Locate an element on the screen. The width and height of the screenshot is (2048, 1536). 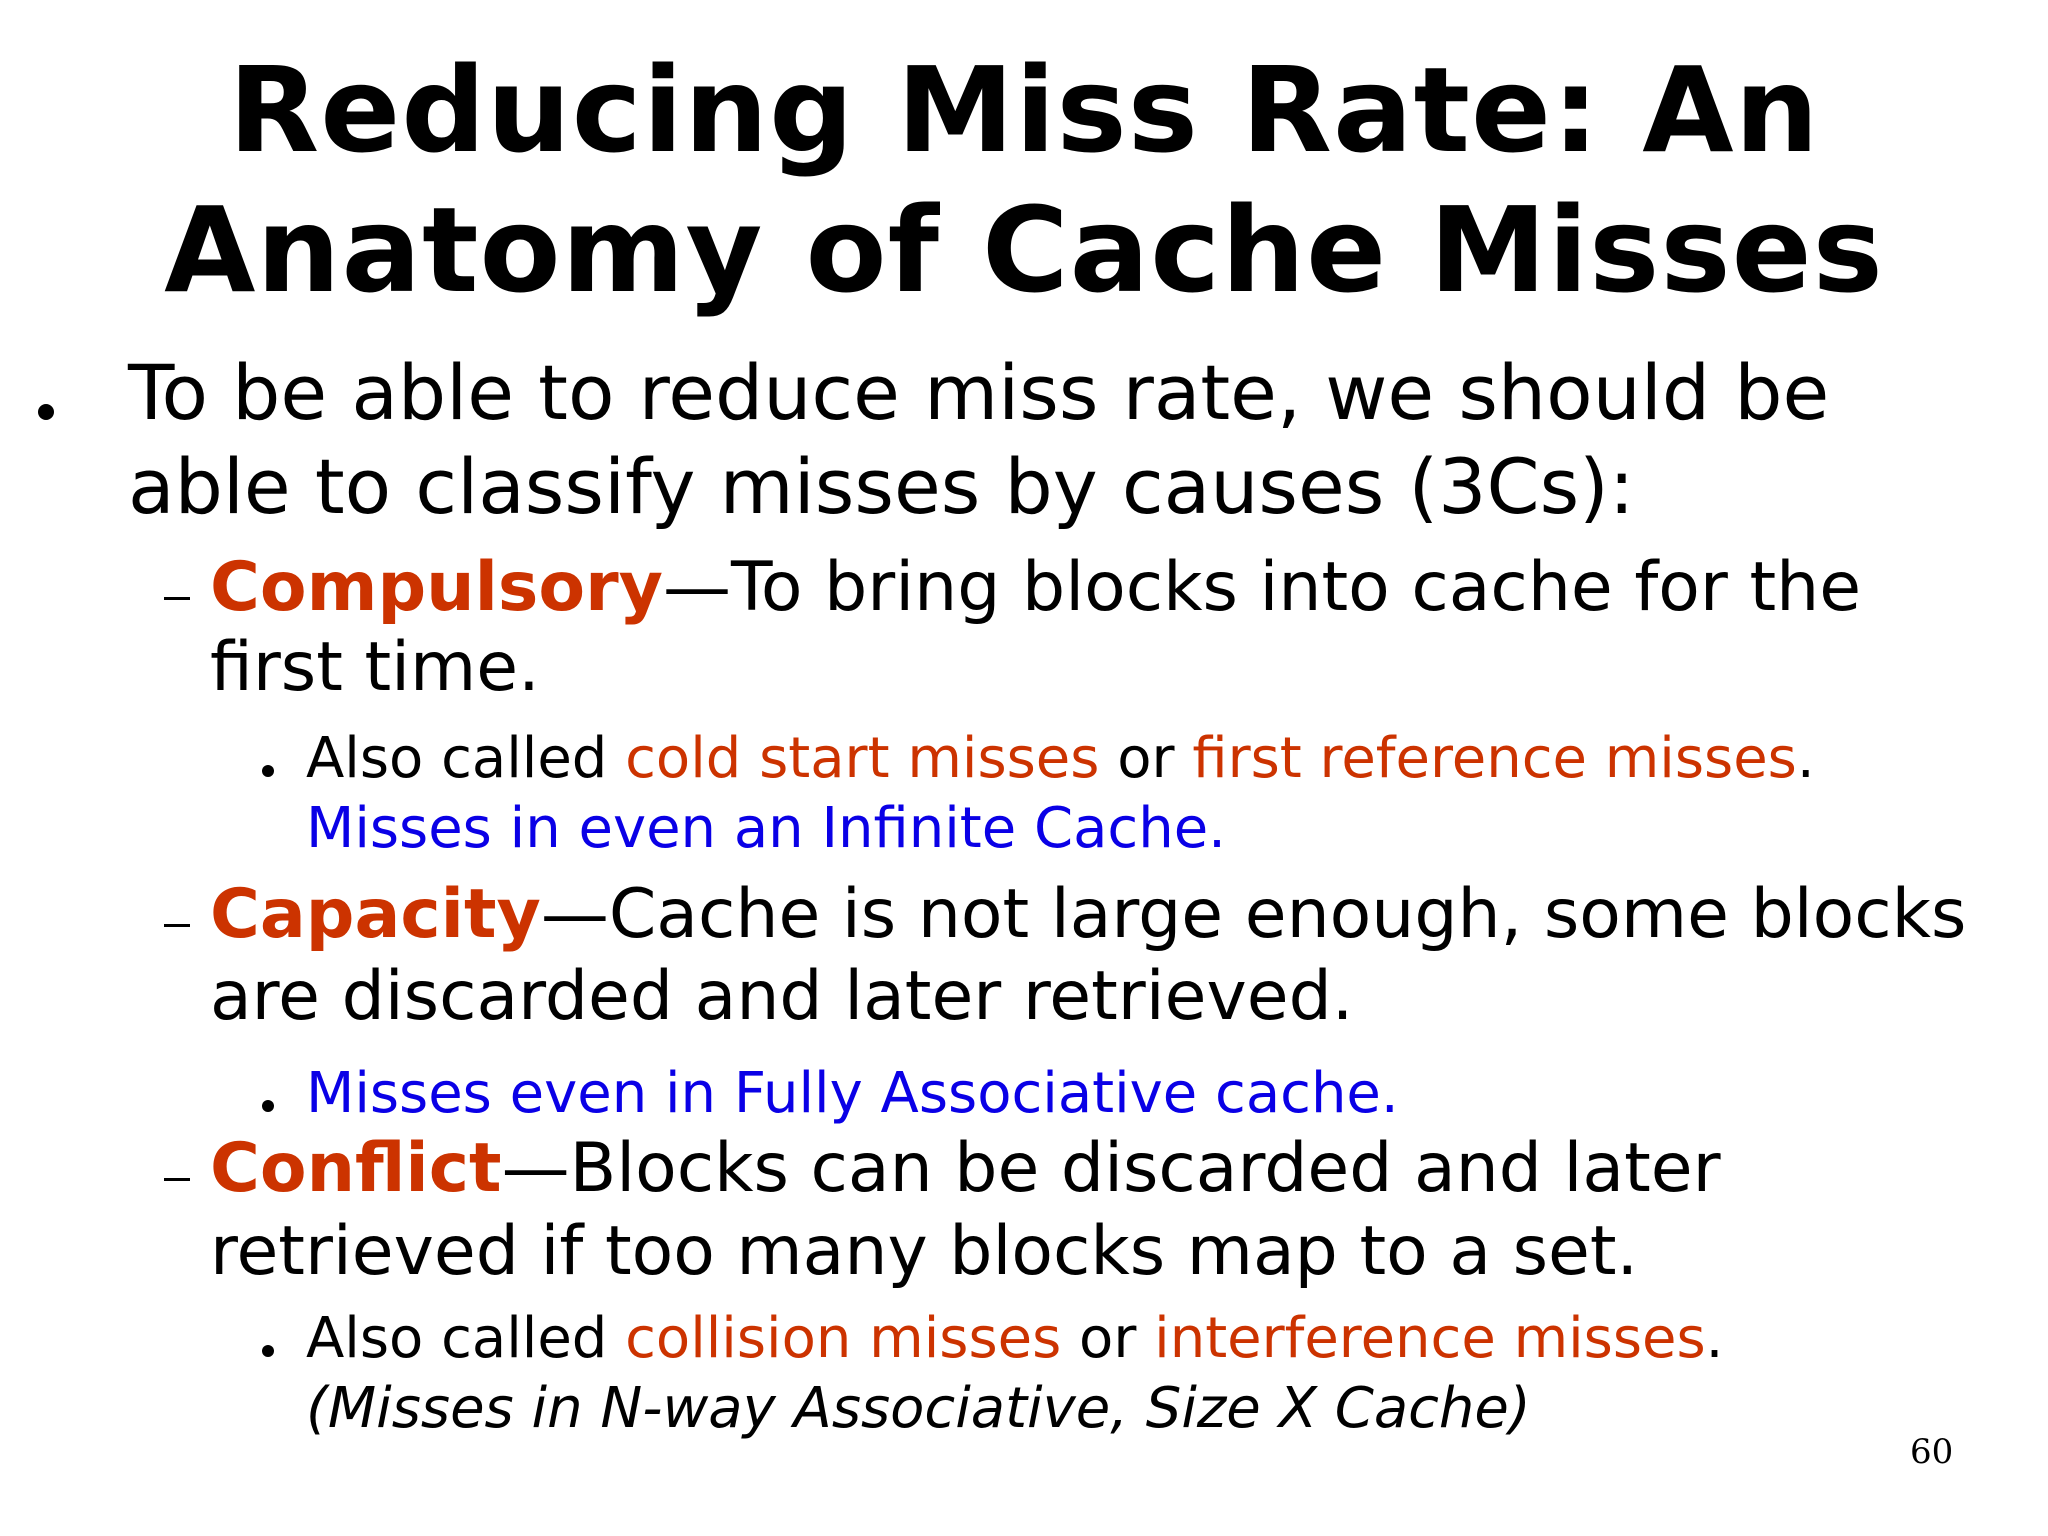
compulsory-note-line-2: Misses in even an Infinite Cache. is located at coordinates (766, 828).